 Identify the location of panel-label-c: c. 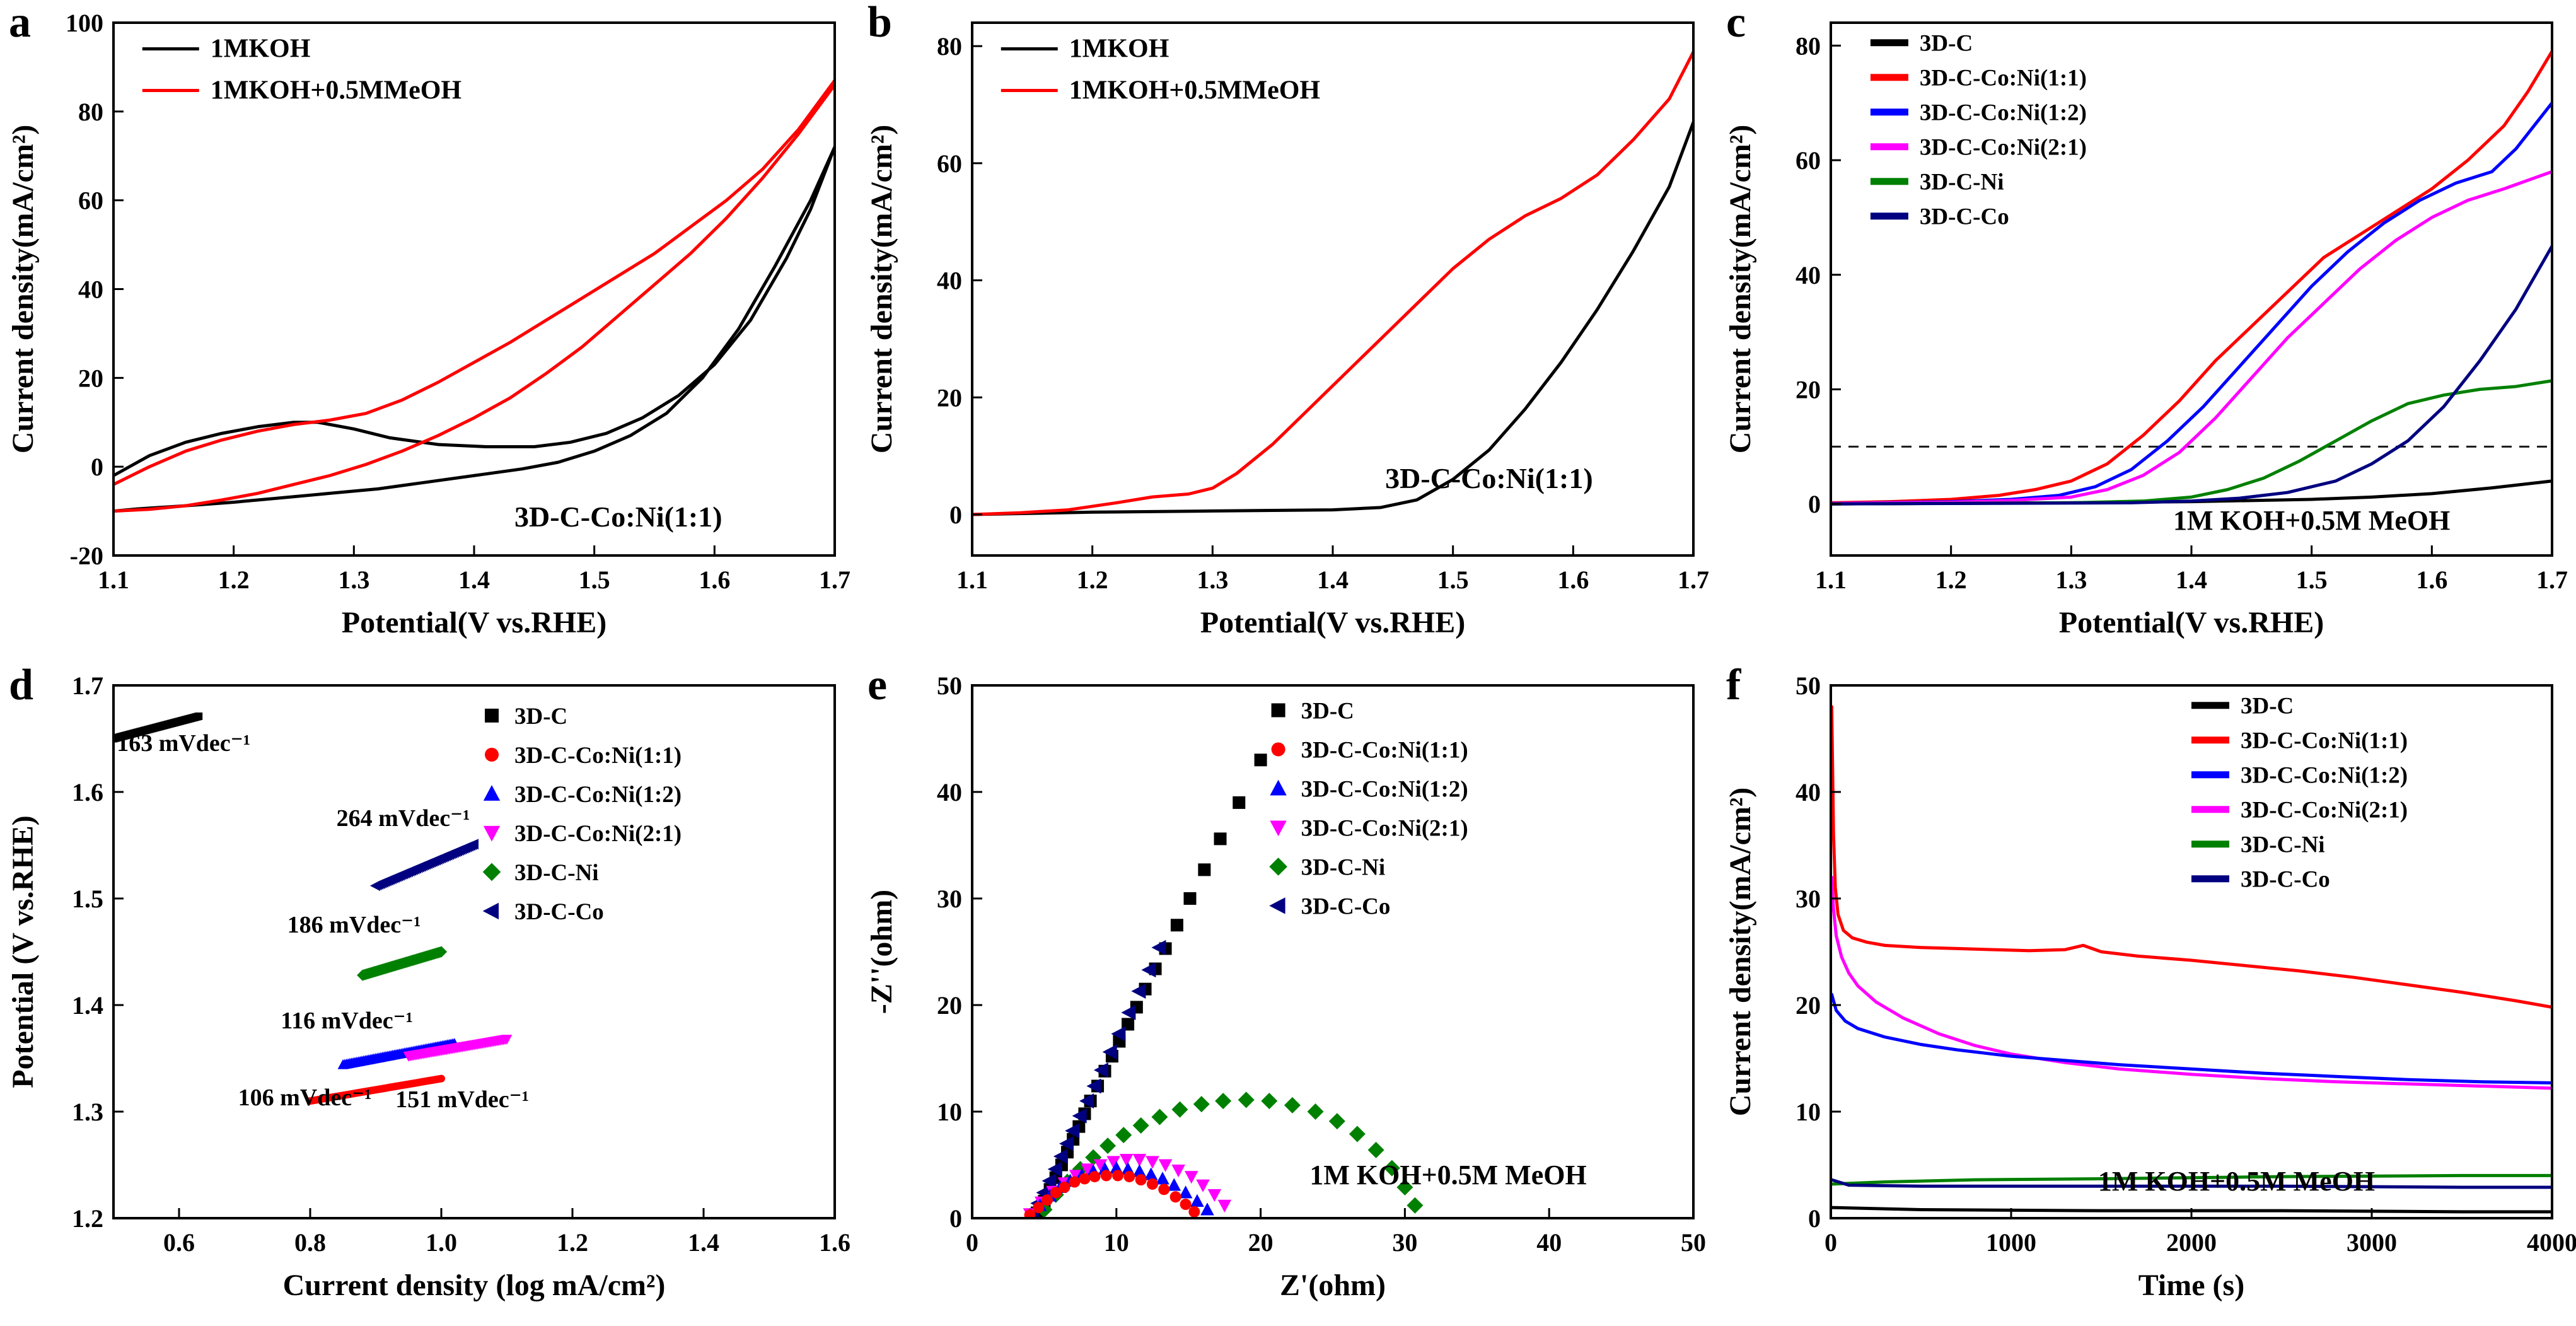
(1736, 23).